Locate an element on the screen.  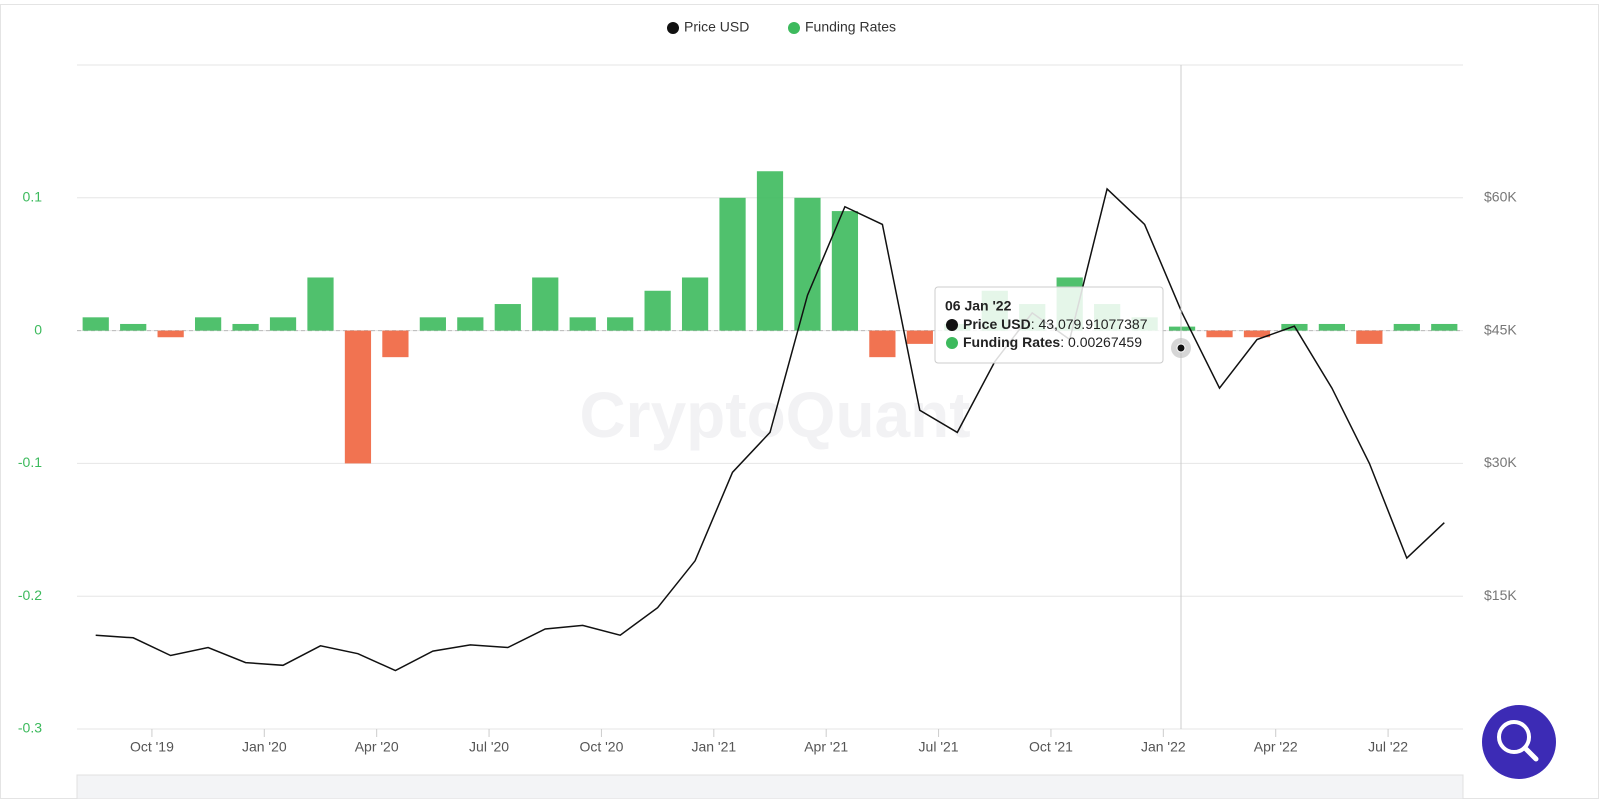
navigator is located at coordinates (770, 787).